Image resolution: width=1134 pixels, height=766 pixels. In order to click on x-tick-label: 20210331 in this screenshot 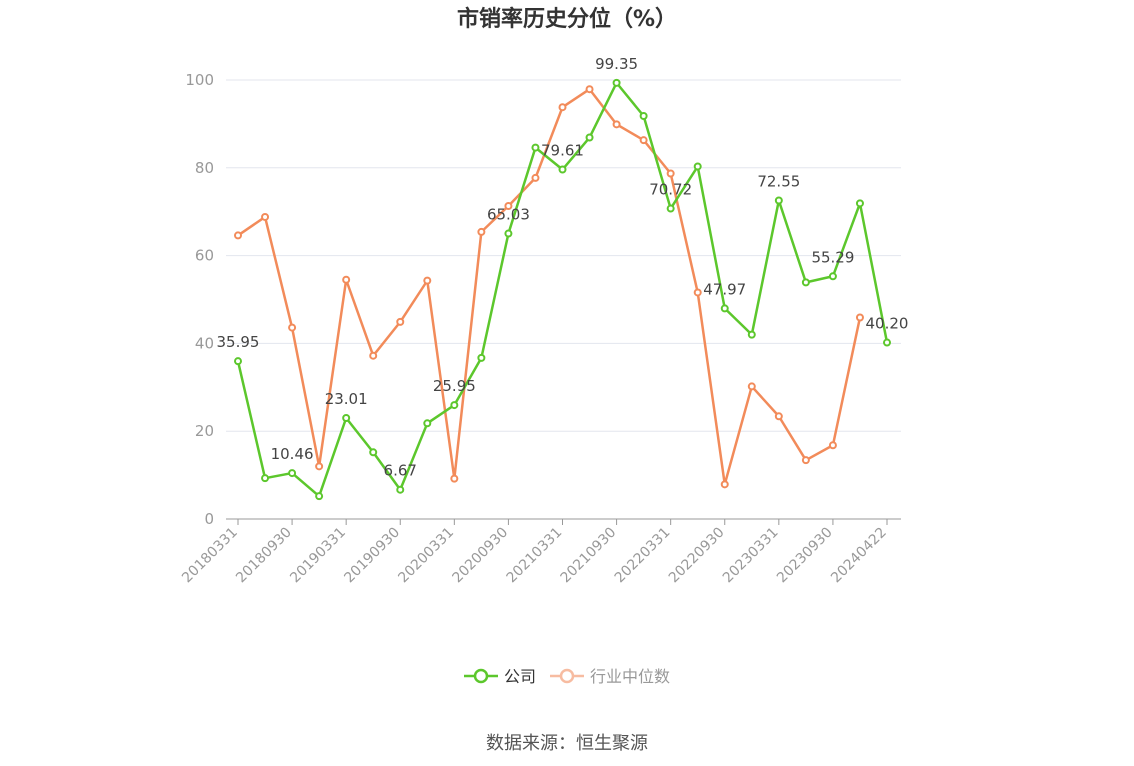, I will do `click(535, 556)`.